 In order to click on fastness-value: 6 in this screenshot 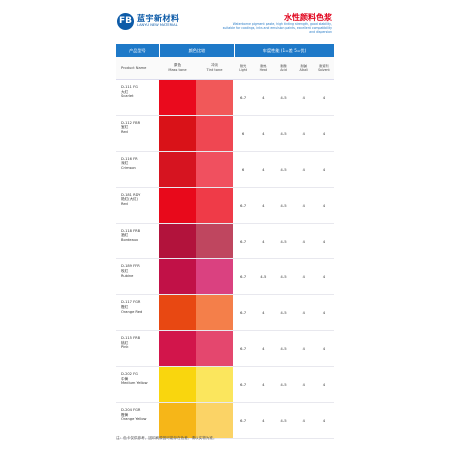, I will do `click(243, 169)`.